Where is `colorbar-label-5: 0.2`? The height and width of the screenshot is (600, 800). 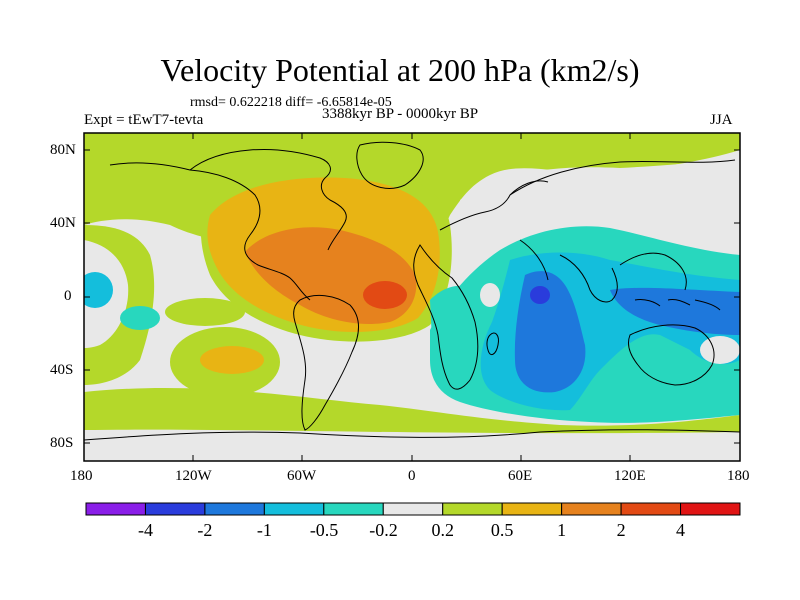 colorbar-label-5: 0.2 is located at coordinates (442, 530).